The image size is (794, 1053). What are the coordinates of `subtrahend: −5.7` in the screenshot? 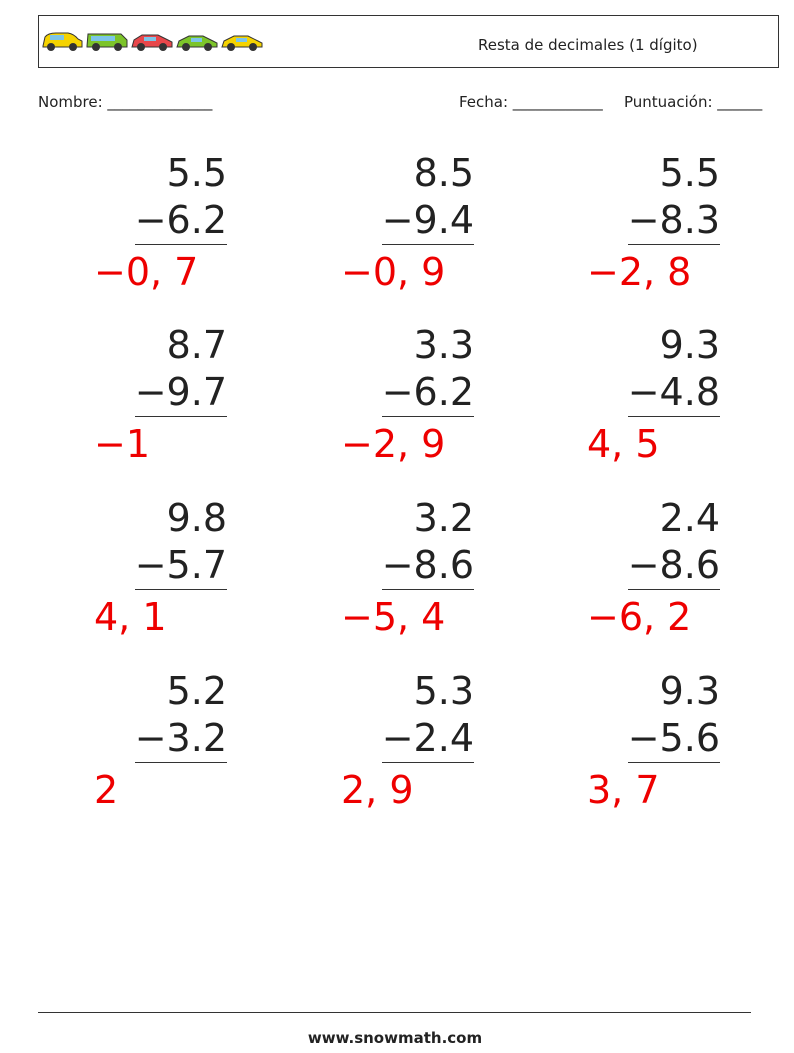 It's located at (180, 566).